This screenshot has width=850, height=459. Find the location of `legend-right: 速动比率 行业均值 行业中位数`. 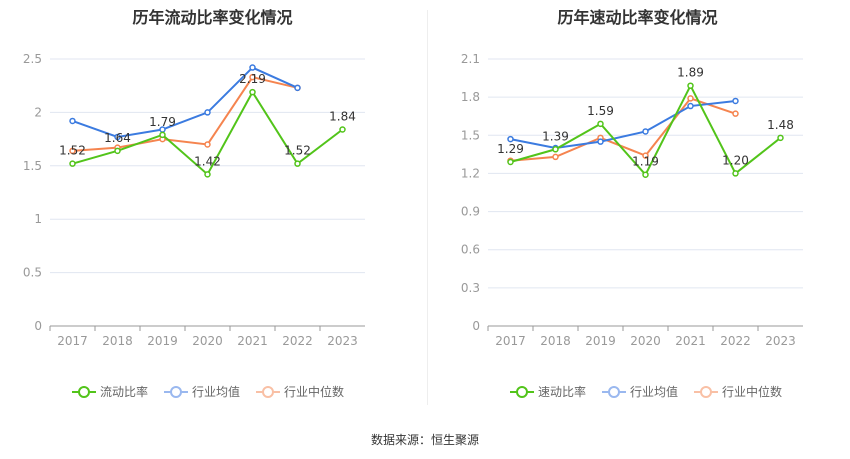

legend-right: 速动比率 行业均值 行业中位数 is located at coordinates (646, 391).